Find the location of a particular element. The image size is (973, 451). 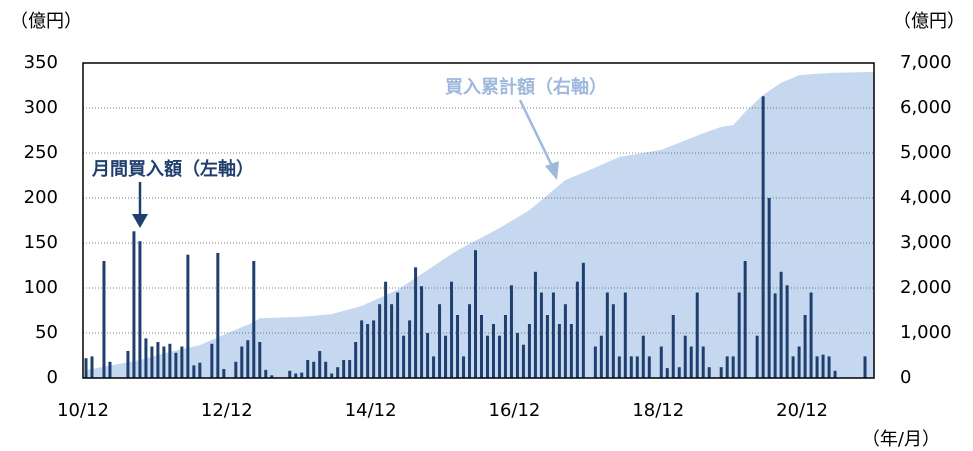

annotation-left: 月間買入額（左軸） is located at coordinates (172, 169).